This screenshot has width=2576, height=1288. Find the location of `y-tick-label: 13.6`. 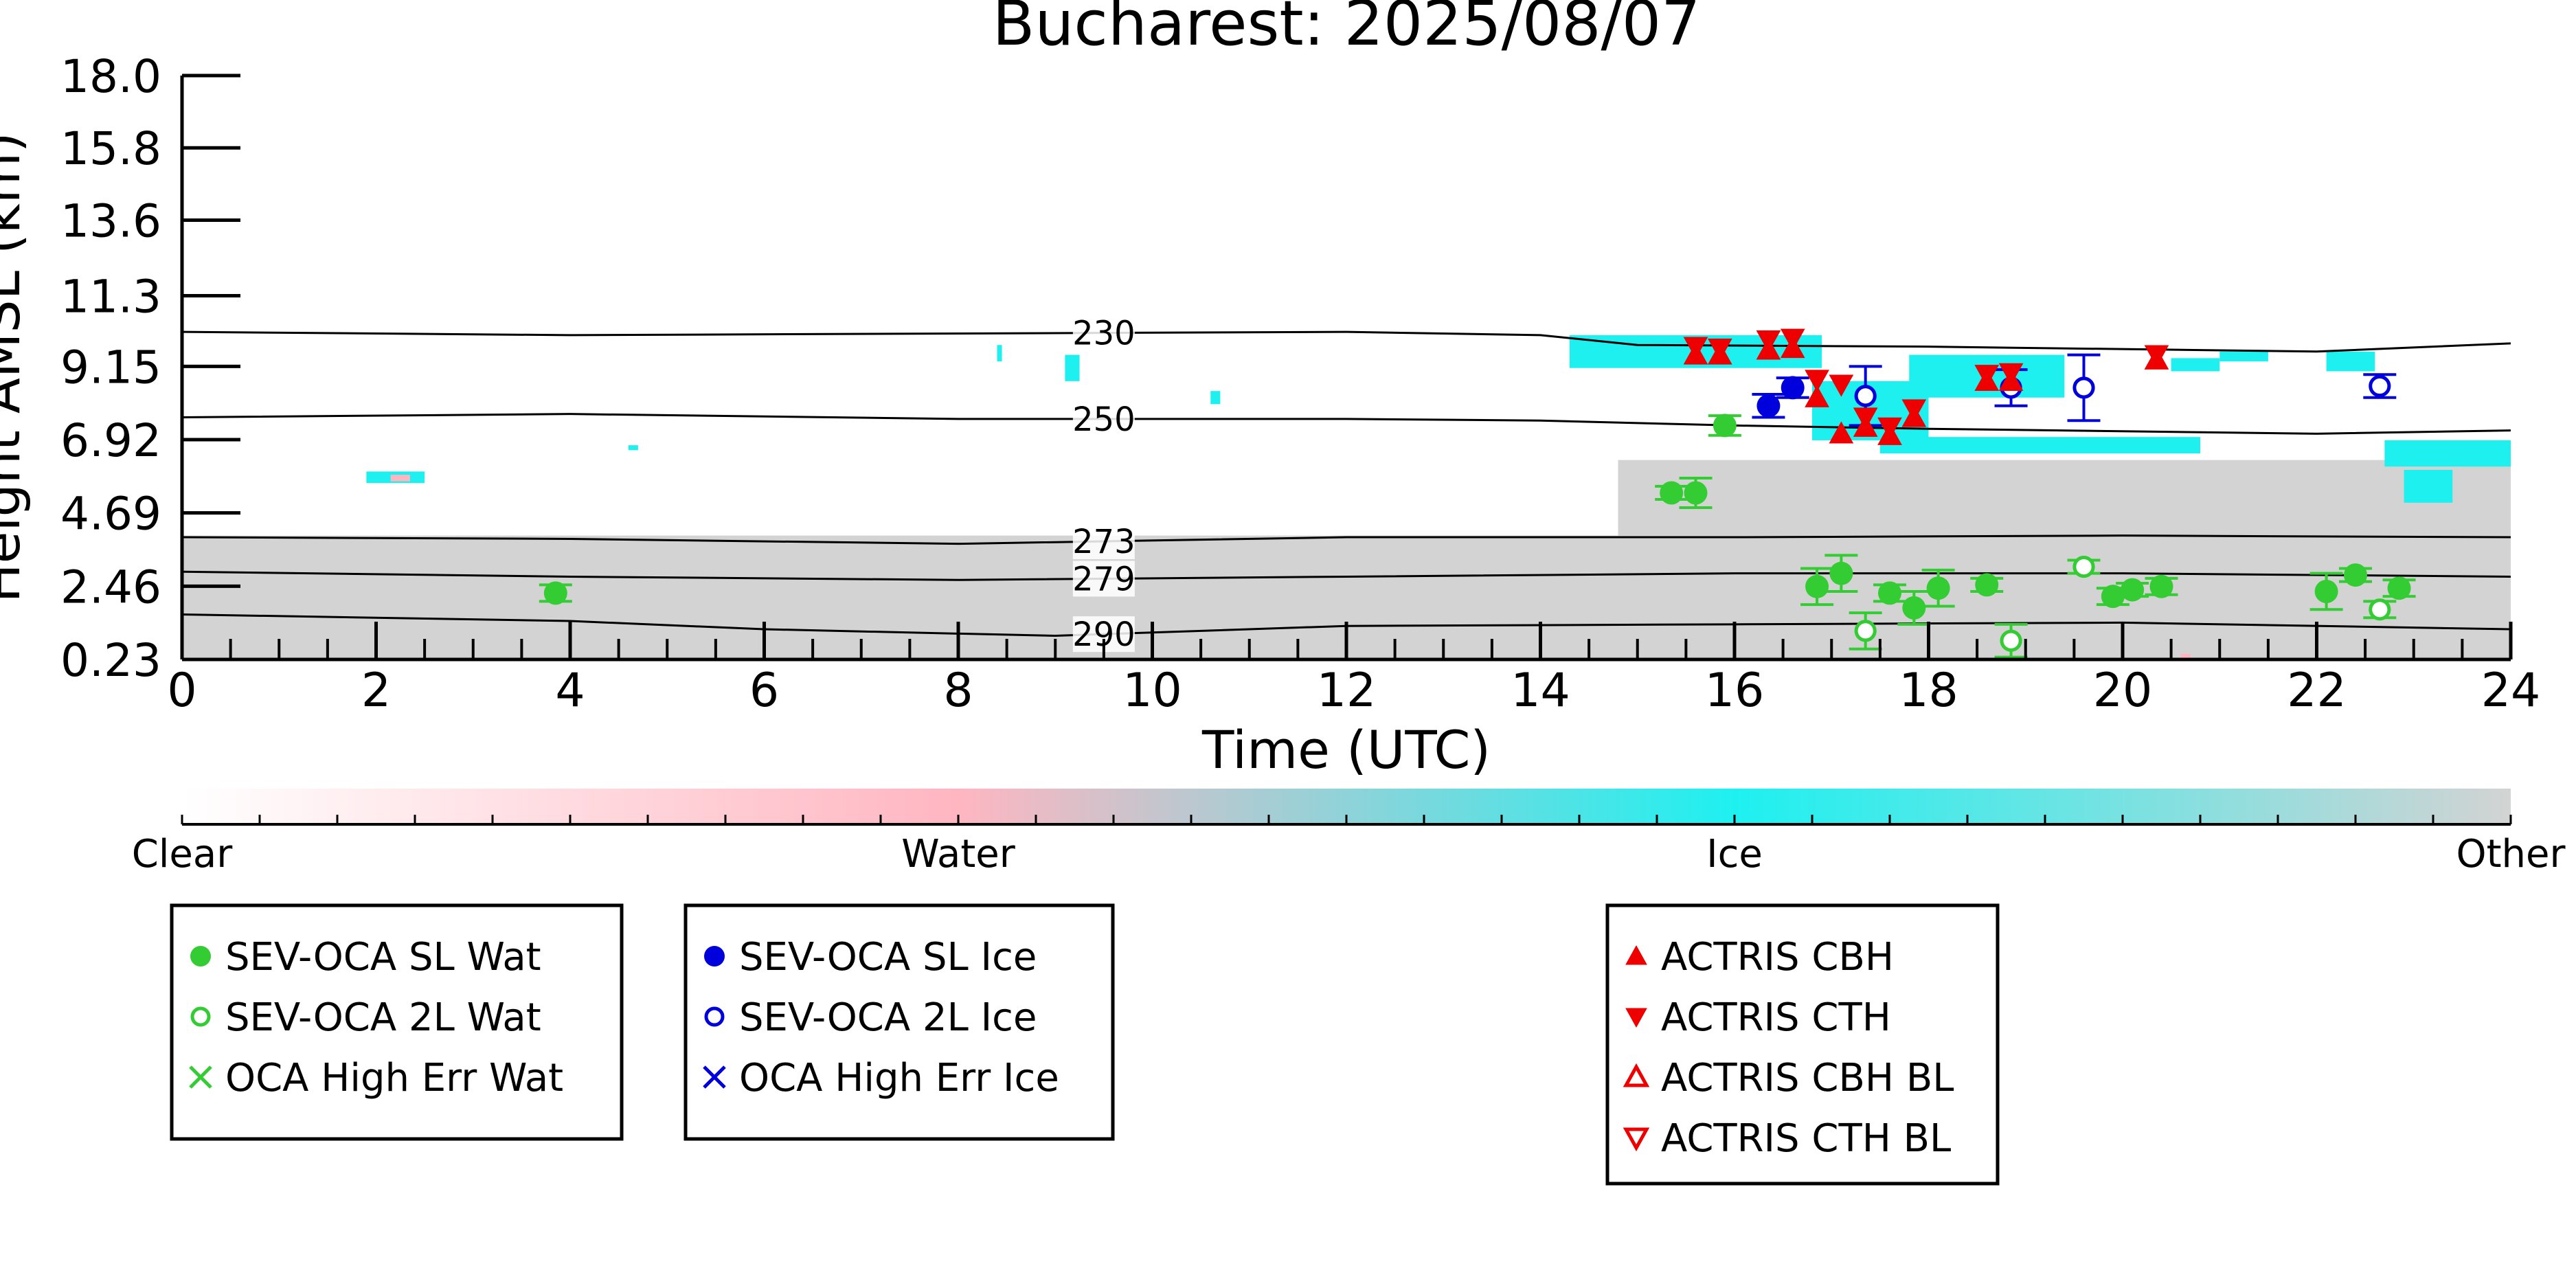

y-tick-label: 13.6 is located at coordinates (110, 220).